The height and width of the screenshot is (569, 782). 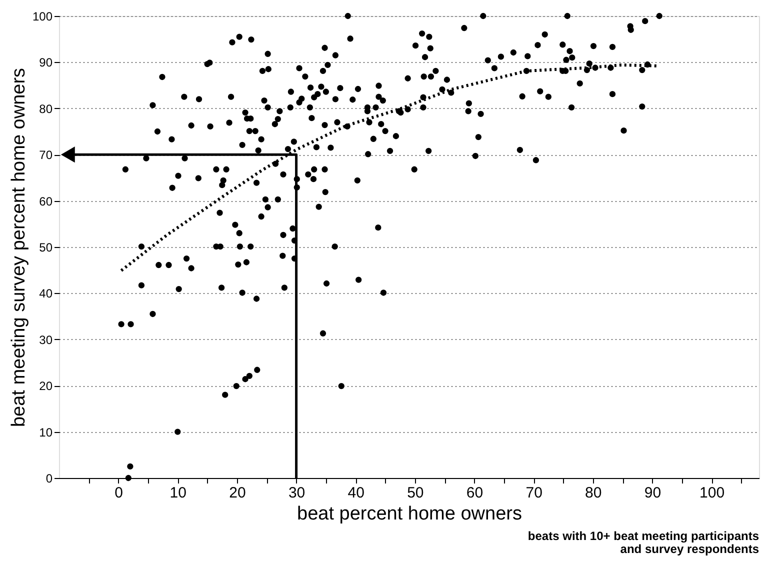 I want to click on y-tick-label: 40, so click(x=46, y=293).